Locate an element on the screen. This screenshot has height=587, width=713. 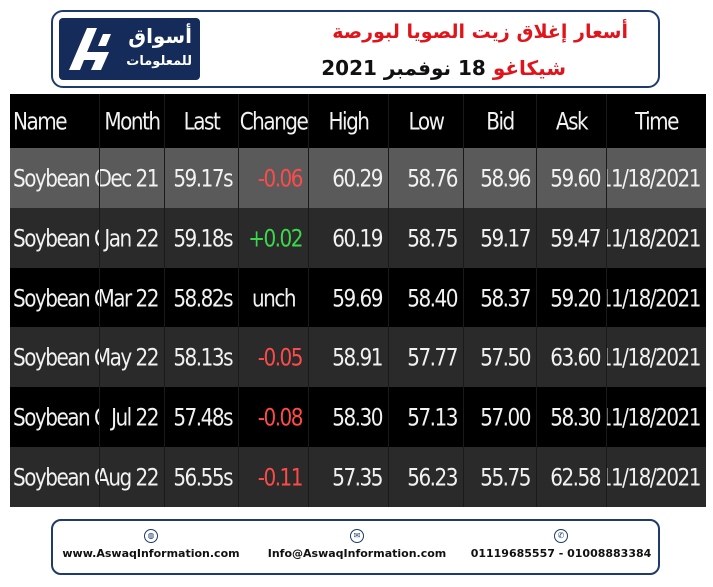
cell-low: 58.76 is located at coordinates (426, 178).